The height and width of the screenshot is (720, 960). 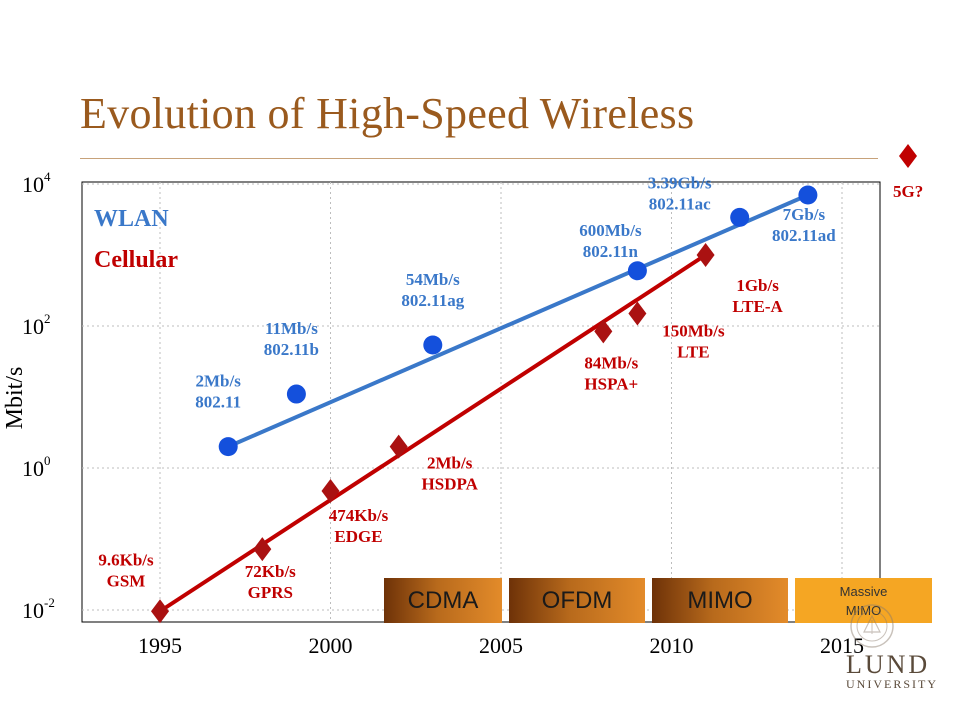 What do you see at coordinates (804, 214) in the screenshot?
I see `wlan-rate-label: 7Gb/s` at bounding box center [804, 214].